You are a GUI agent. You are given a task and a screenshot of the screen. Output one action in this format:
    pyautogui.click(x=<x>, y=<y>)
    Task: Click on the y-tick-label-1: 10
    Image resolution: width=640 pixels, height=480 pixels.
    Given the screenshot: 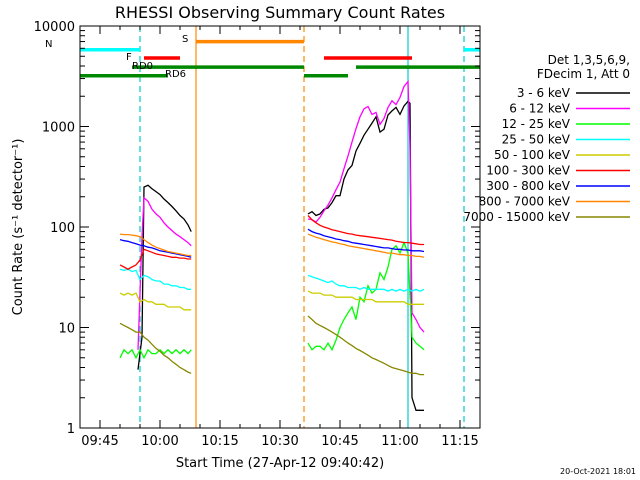 What is the action you would take?
    pyautogui.click(x=66, y=329)
    